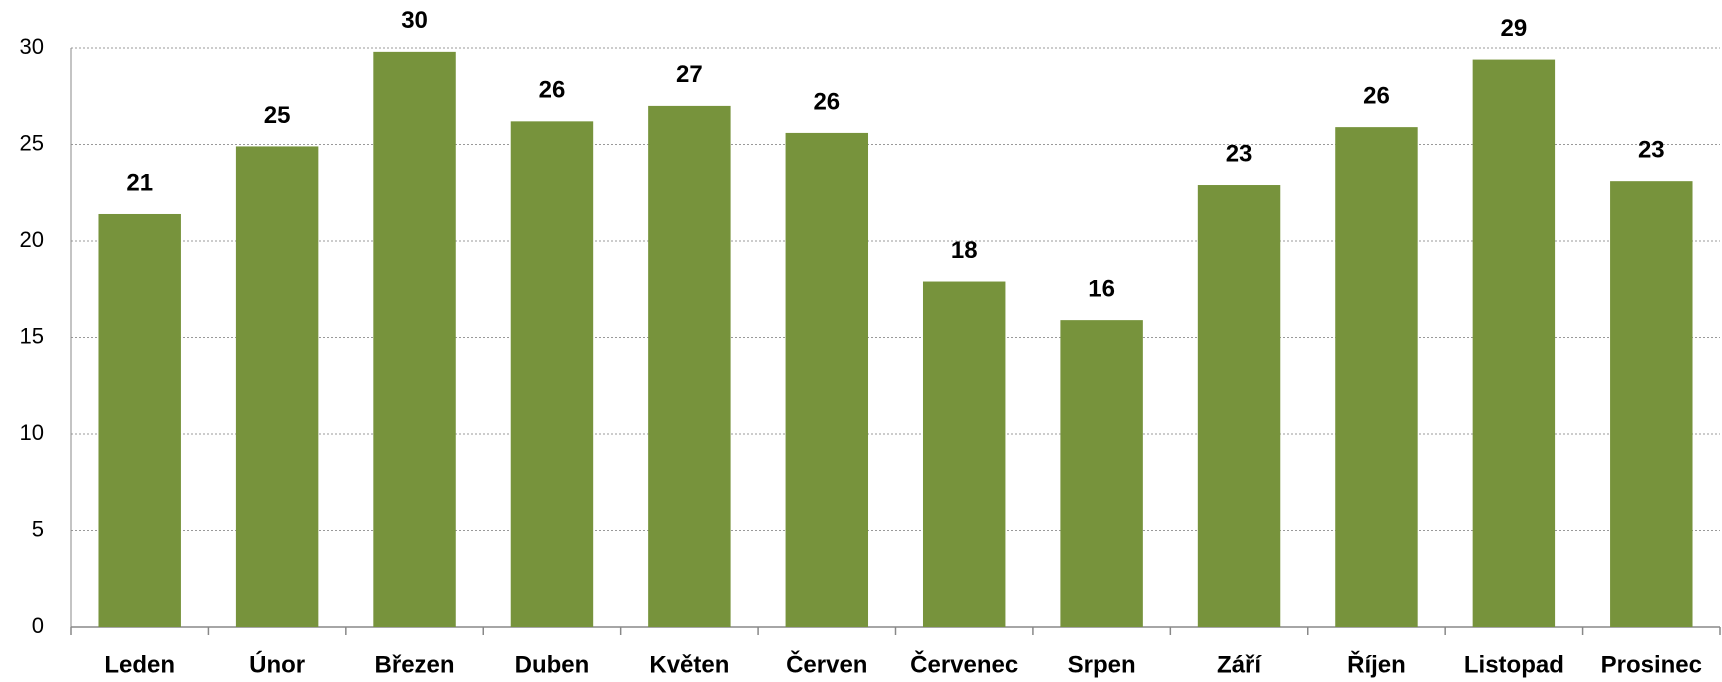 This screenshot has height=682, width=1722. Describe the element at coordinates (414, 20) in the screenshot. I see `value-label: 30` at that location.